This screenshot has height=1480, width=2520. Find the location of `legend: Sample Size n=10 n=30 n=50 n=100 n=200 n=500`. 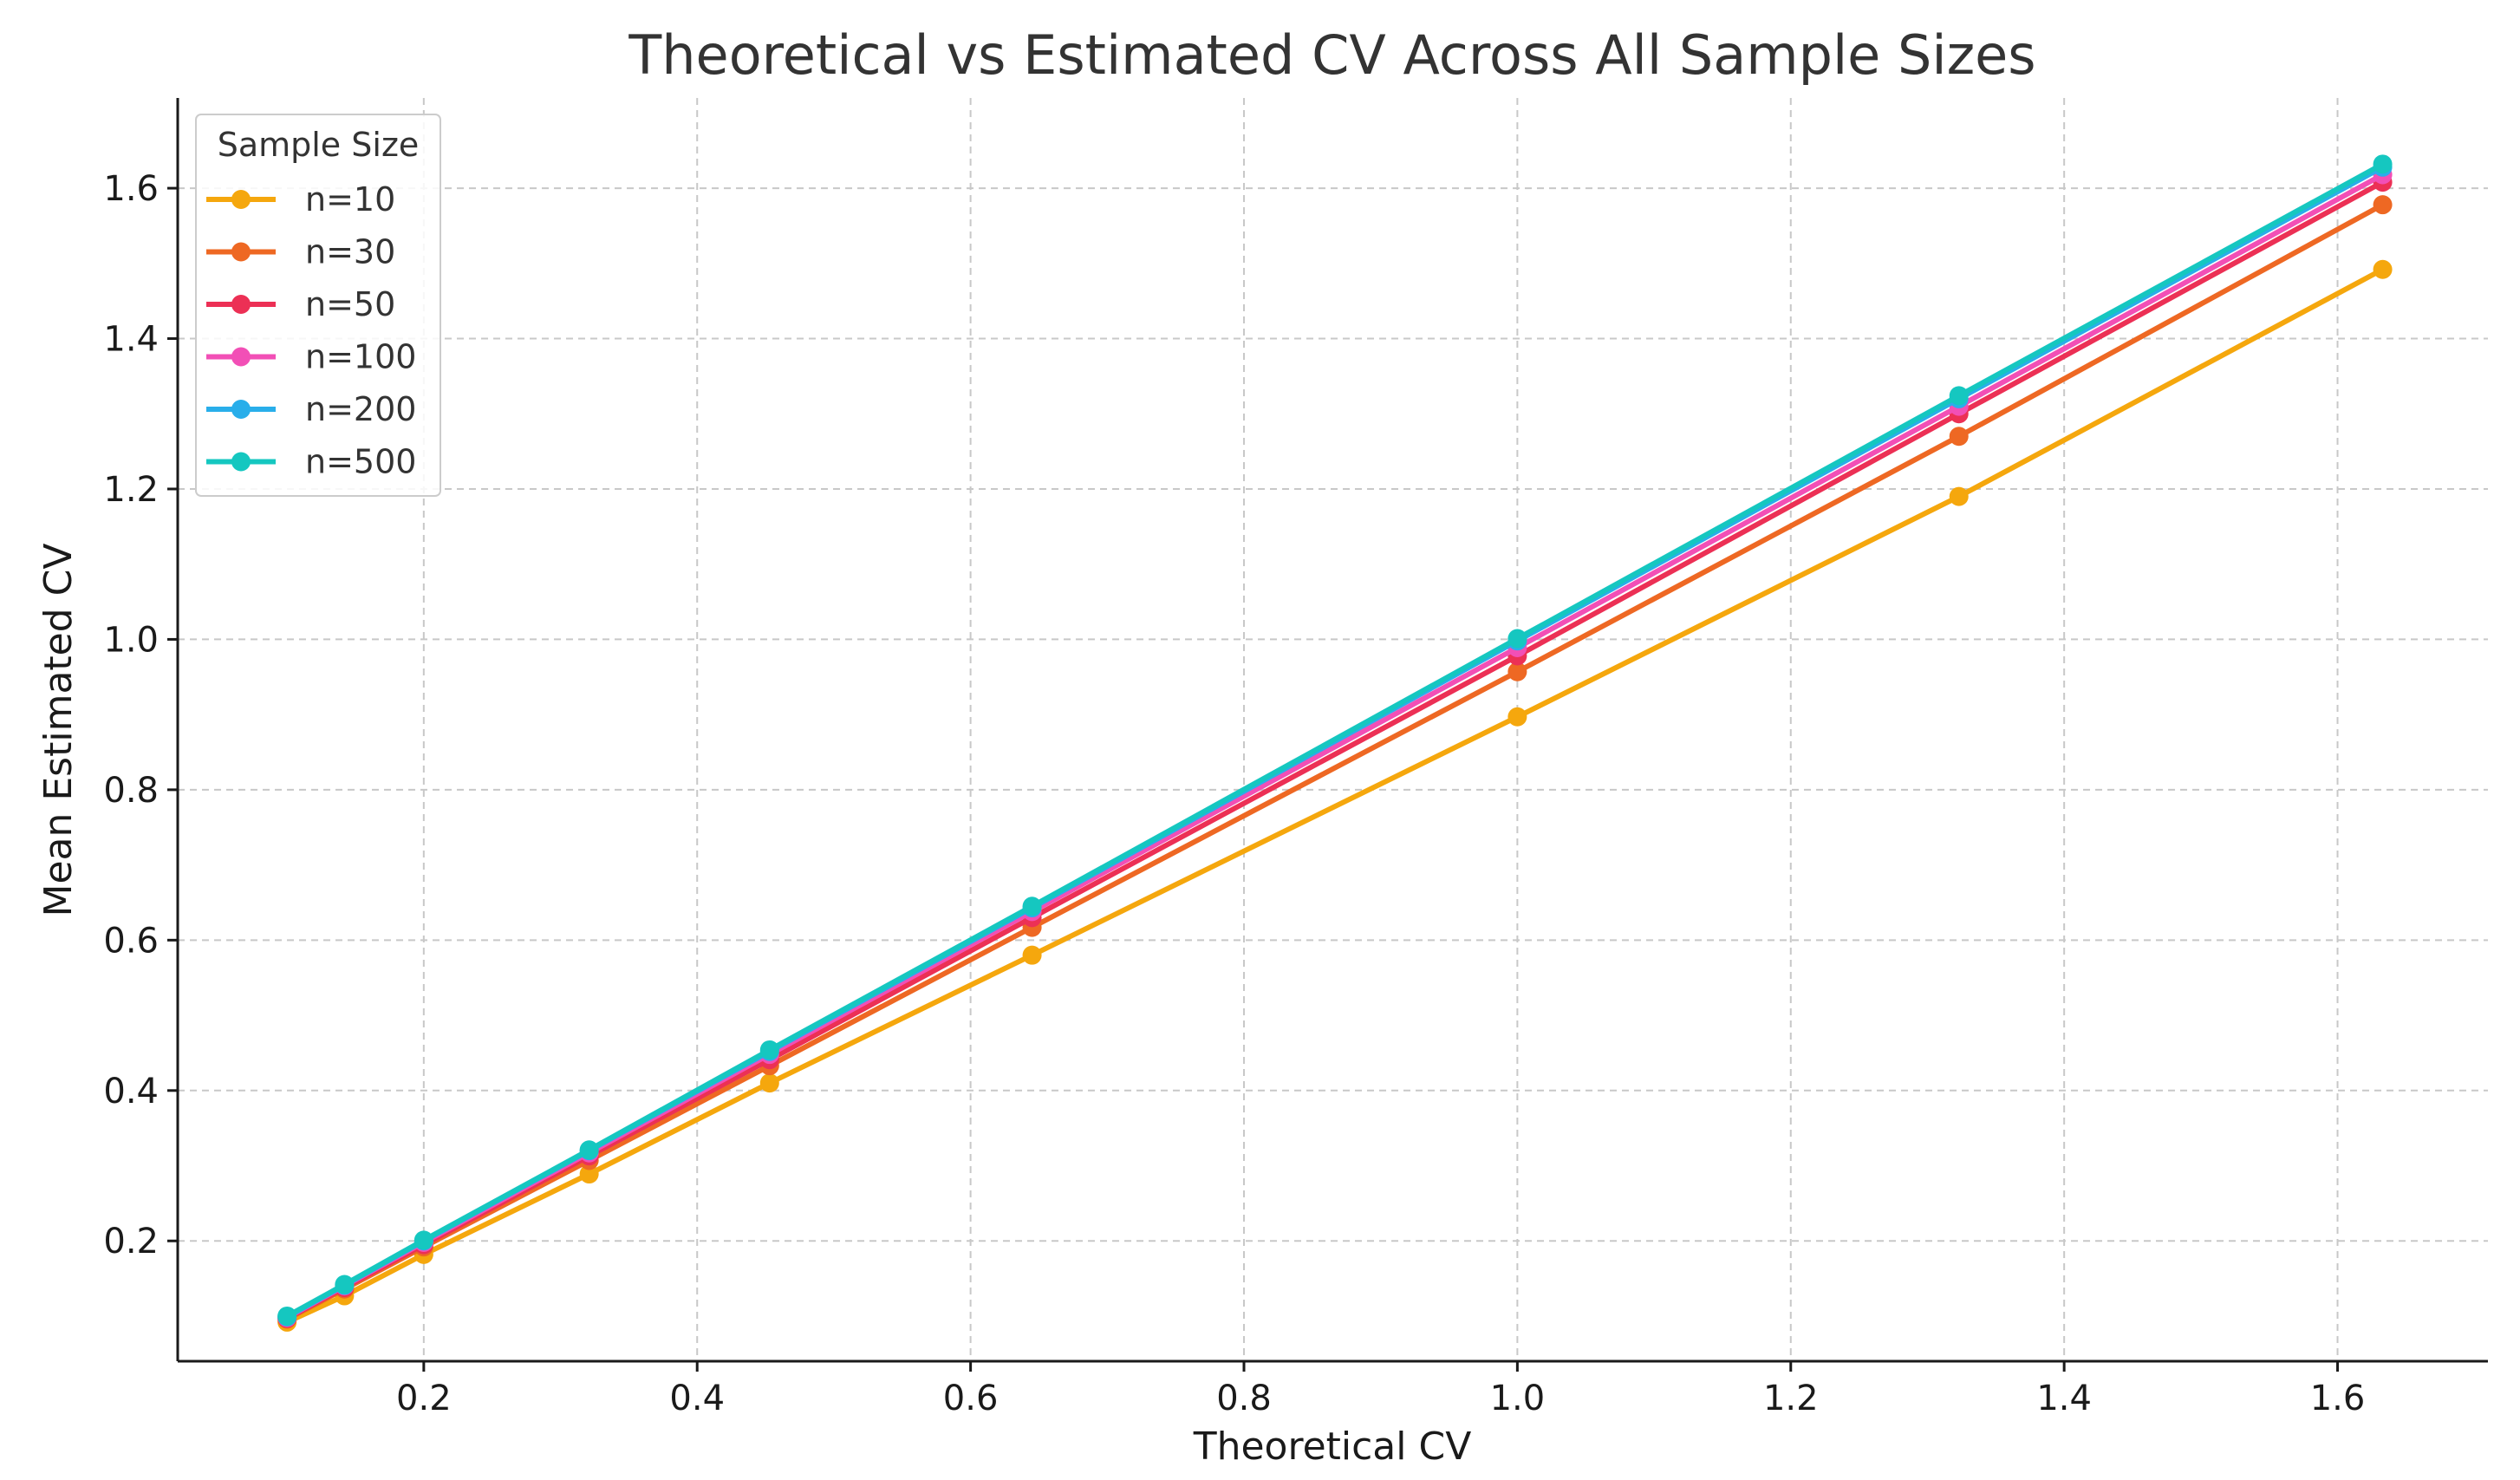

legend: Sample Size n=10 n=30 n=50 n=100 n=200 n=500 is located at coordinates (318, 305).